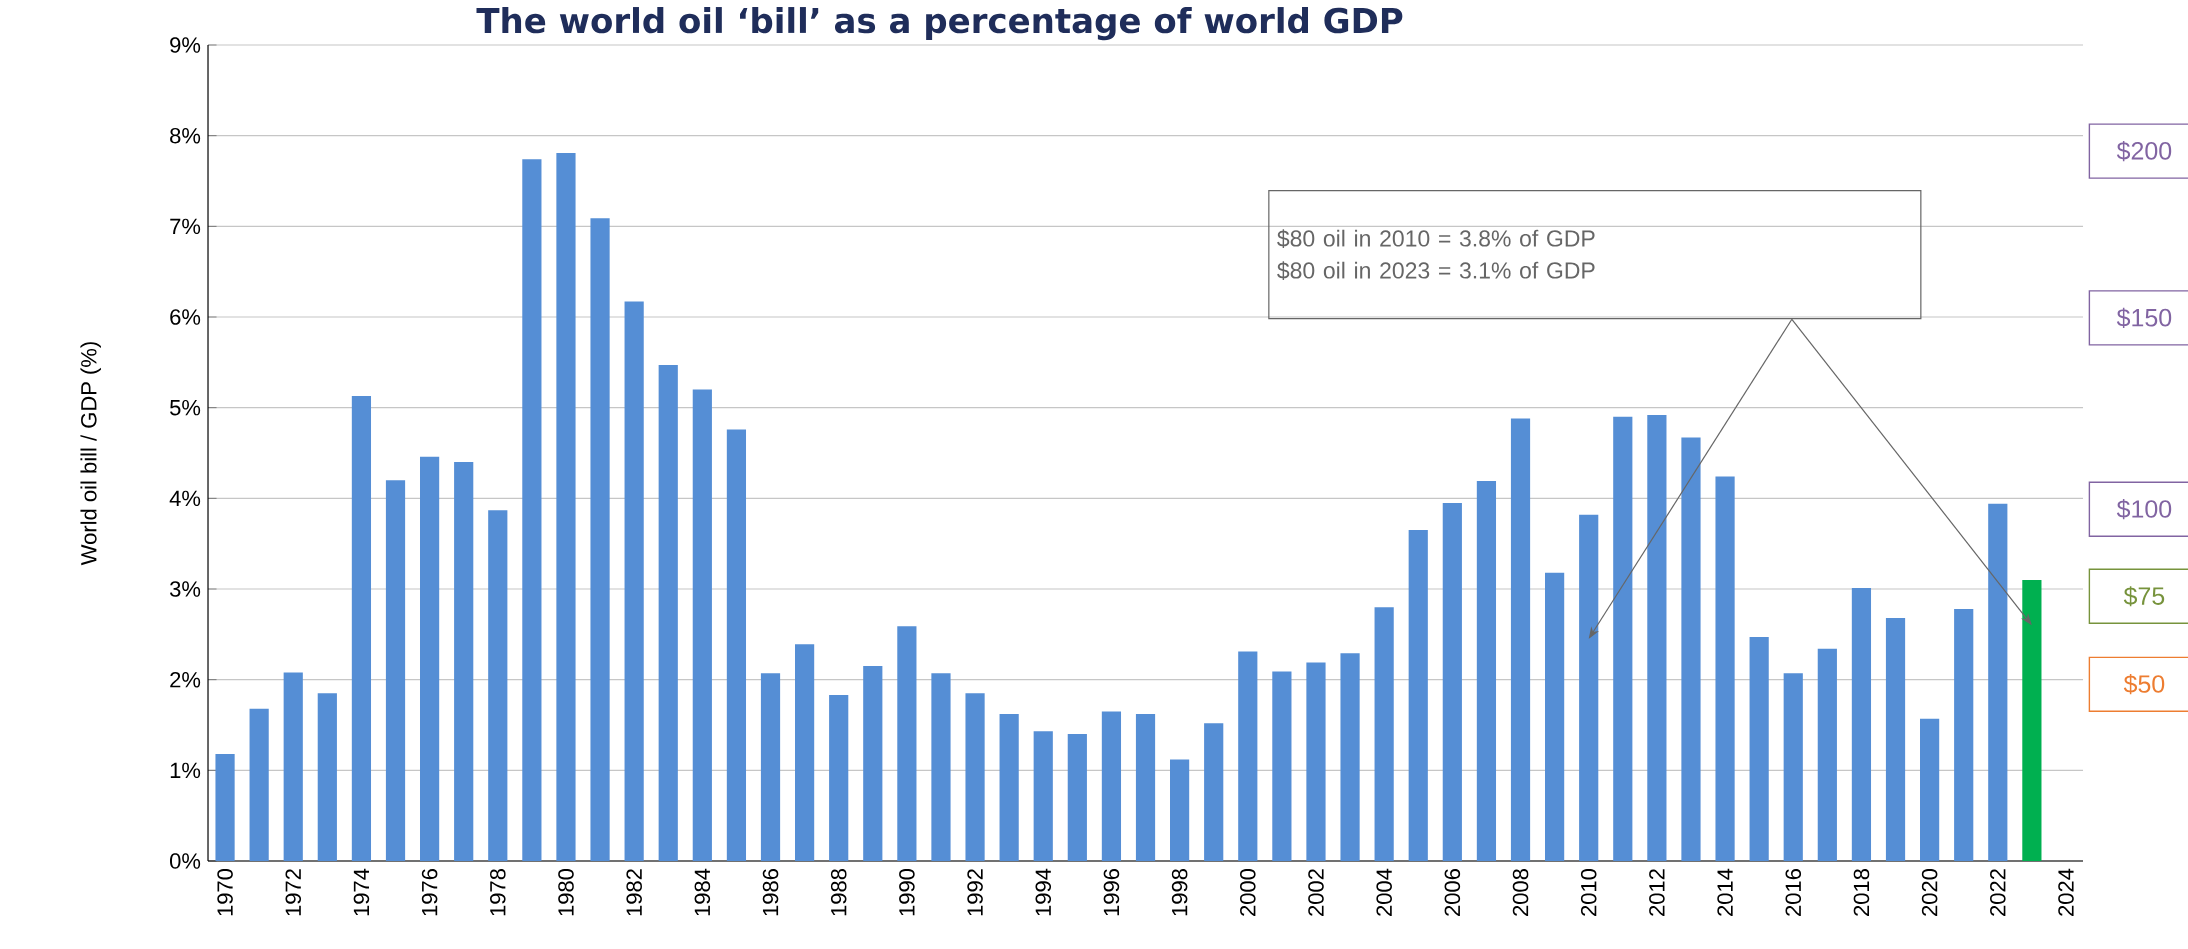 The image size is (2188, 949). What do you see at coordinates (1861, 892) in the screenshot?
I see `x-tick-label: 2018` at bounding box center [1861, 892].